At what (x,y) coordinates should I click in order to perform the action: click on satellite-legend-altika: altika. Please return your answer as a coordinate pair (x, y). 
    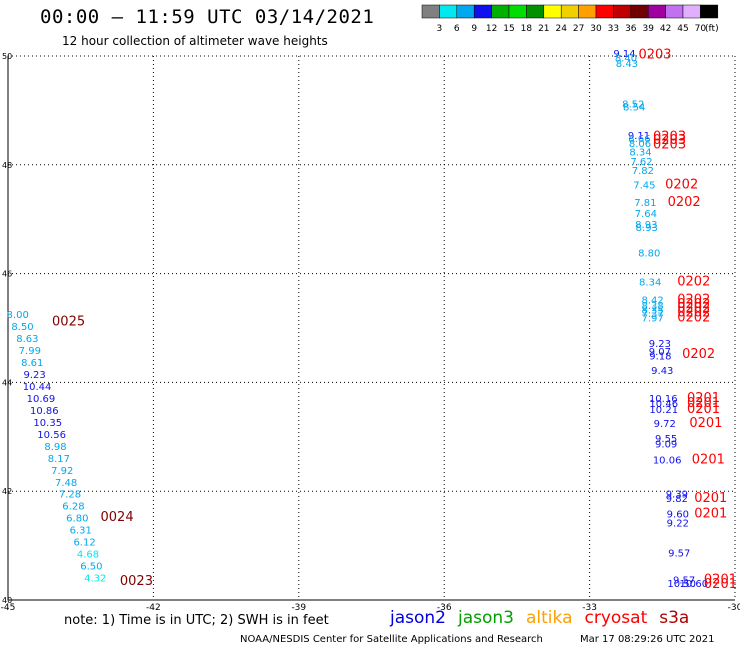
    Looking at the image, I should click on (549, 618).